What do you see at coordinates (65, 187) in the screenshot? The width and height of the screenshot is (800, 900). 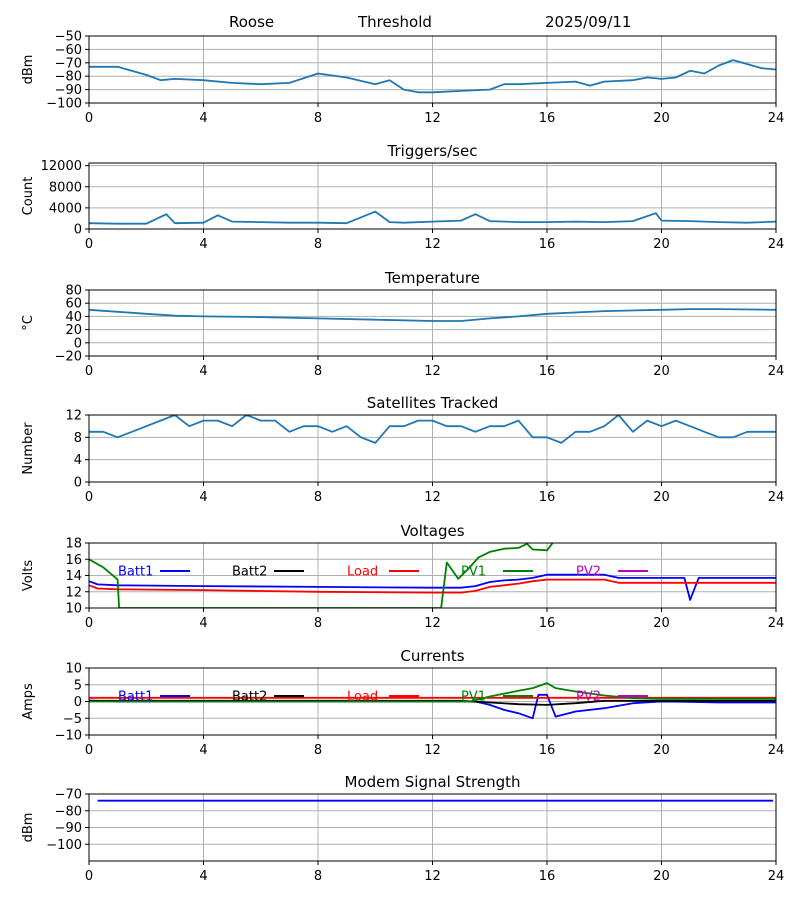 I see `y-tick-label: 8000` at bounding box center [65, 187].